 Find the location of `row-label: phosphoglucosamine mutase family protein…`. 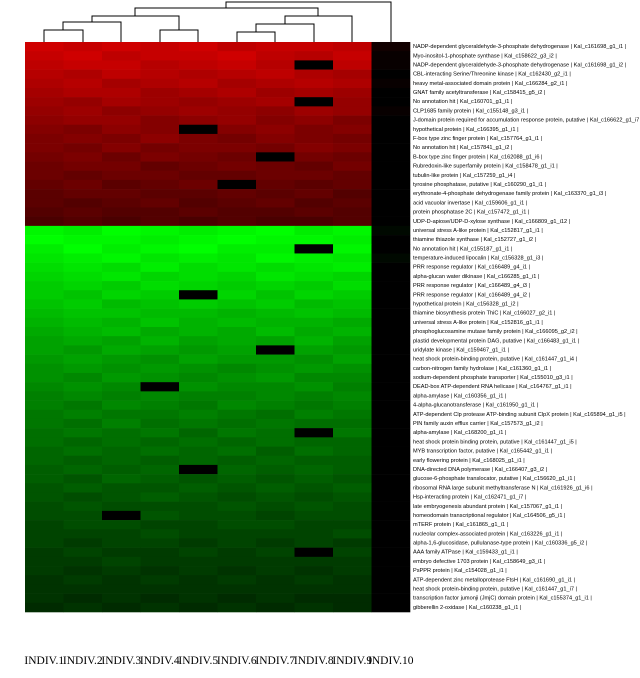

row-label: phosphoglucosamine mutase family protein… is located at coordinates (495, 332).